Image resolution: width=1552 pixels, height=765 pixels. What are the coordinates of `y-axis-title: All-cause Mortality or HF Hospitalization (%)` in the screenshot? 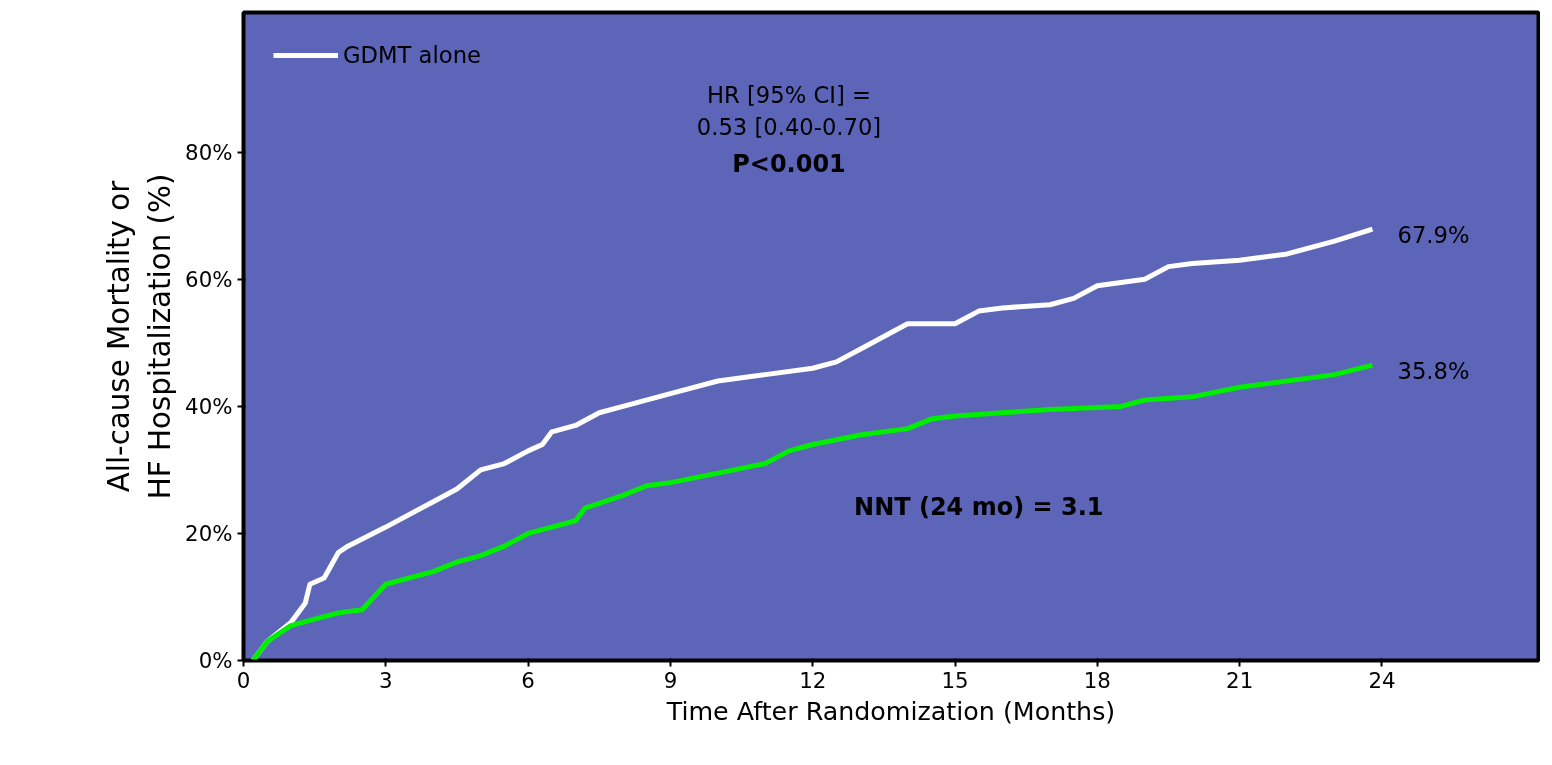 It's located at (140, 336).